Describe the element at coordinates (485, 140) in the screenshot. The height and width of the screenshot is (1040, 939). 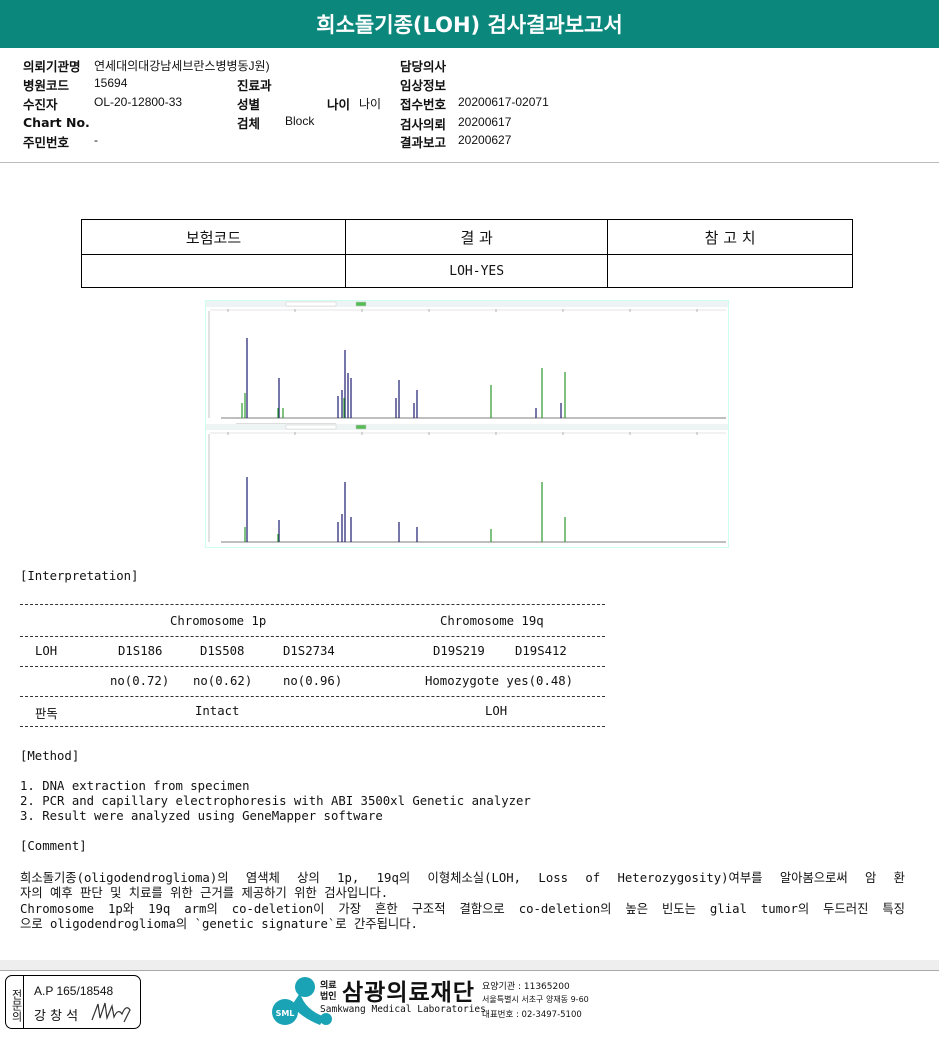
I see `report-date-value: 20200627` at that location.